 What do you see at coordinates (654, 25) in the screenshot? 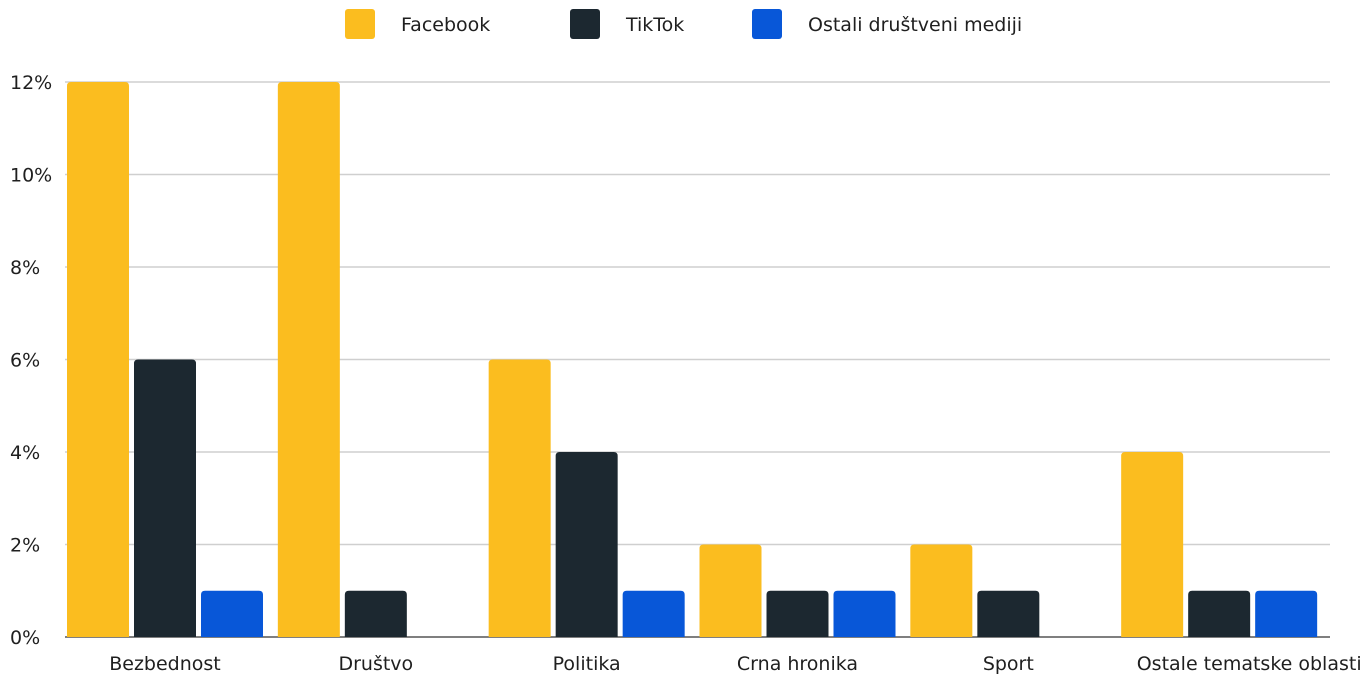
I see `legend-label-1: TikTok` at bounding box center [654, 25].